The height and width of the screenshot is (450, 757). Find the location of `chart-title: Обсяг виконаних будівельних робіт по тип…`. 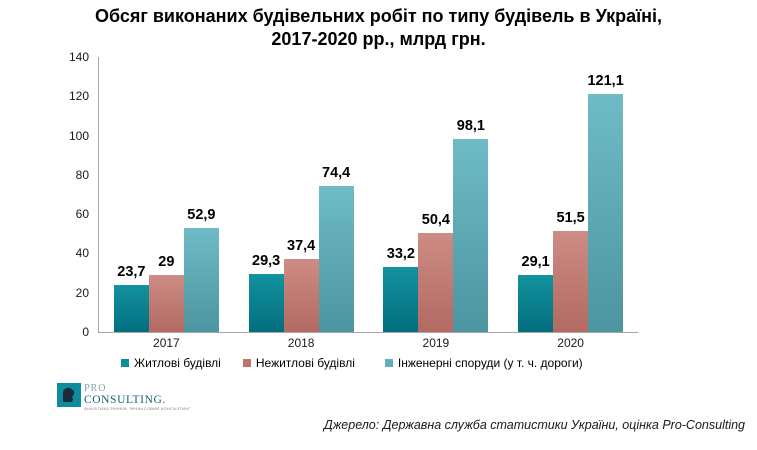

chart-title: Обсяг виконаних будівельних робіт по тип… is located at coordinates (378, 28).